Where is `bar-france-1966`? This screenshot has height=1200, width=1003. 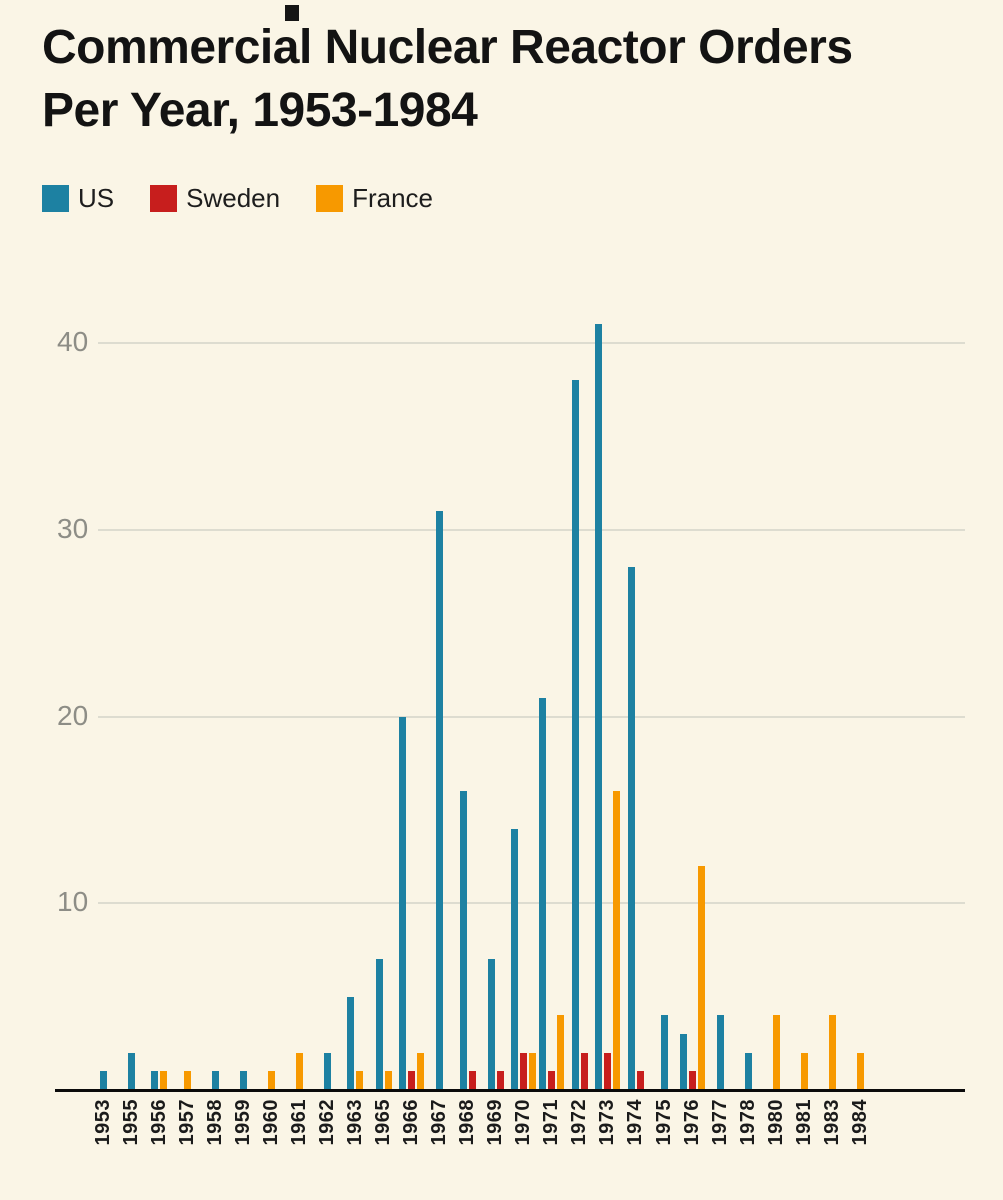 bar-france-1966 is located at coordinates (421, 1071).